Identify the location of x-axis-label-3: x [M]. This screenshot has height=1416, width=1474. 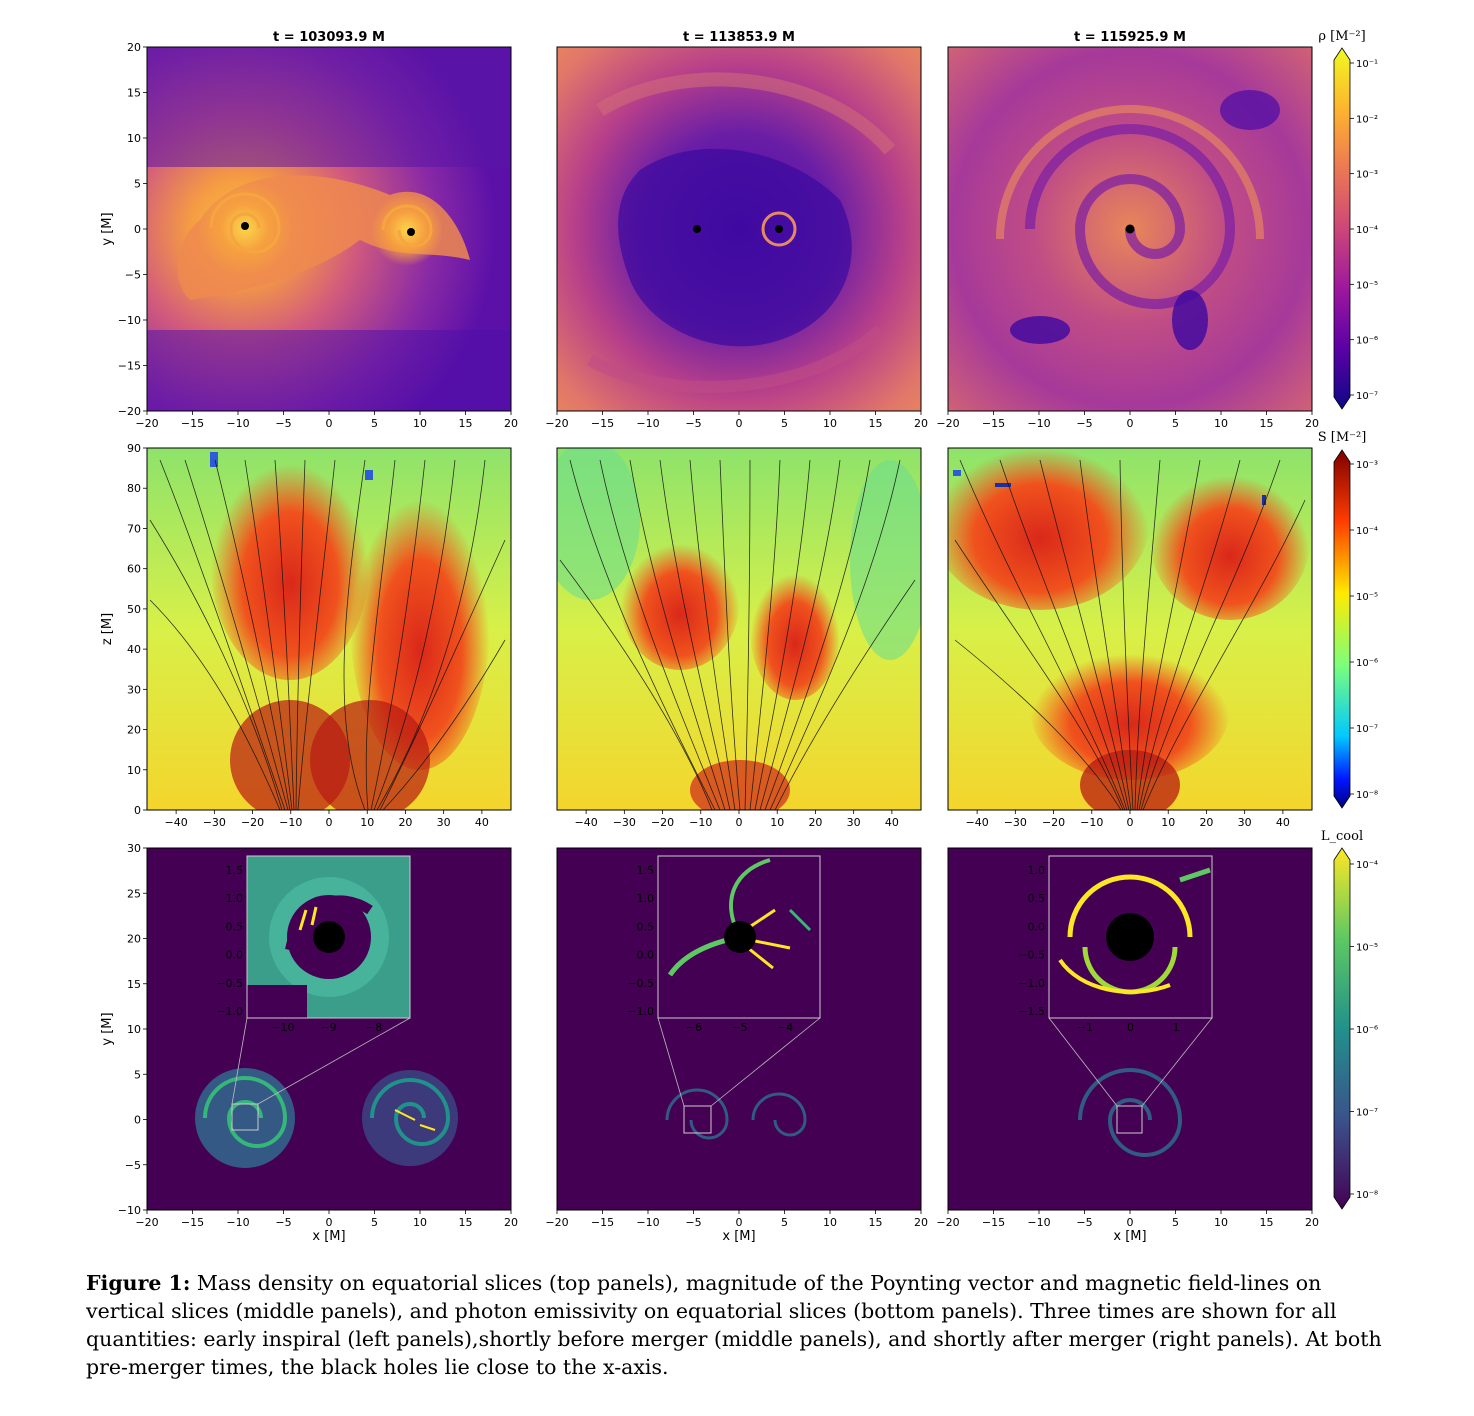
(1129, 1236).